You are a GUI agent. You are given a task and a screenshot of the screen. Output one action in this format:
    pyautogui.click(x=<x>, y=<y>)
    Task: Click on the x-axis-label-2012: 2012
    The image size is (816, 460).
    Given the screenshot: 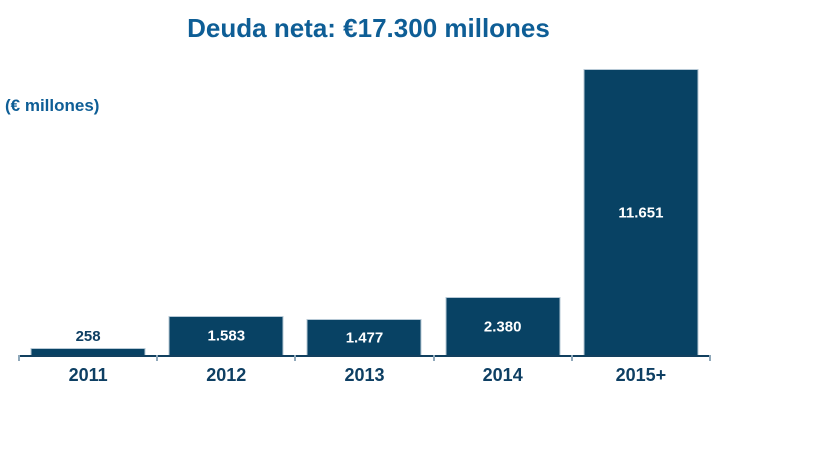 What is the action you would take?
    pyautogui.click(x=226, y=375)
    